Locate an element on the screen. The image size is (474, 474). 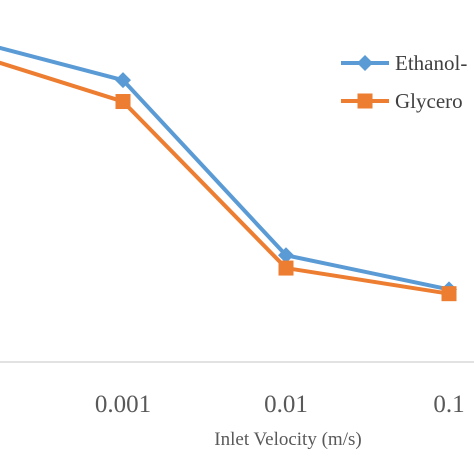
legend: Ethanol- Glycero is located at coordinates (404, 82).